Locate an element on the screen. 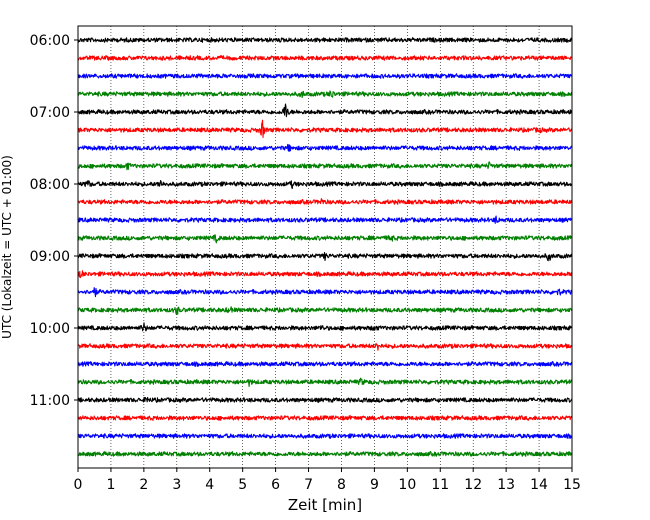 Image resolution: width=650 pixels, height=520 pixels. x-tick-label: 4 is located at coordinates (209, 485).